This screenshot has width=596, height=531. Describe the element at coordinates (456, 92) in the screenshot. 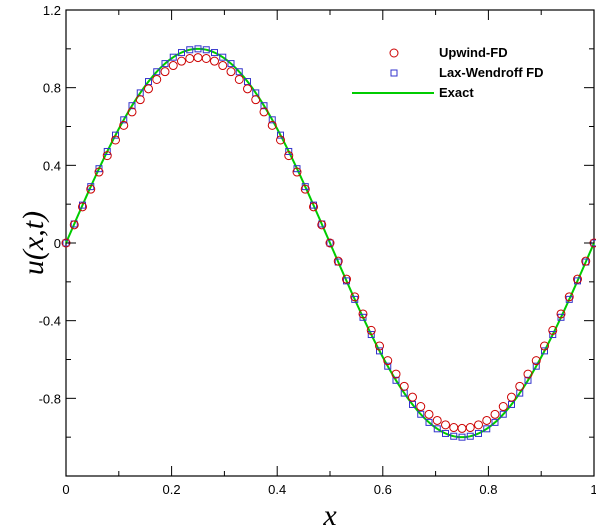

I see `legend-label: Exact` at that location.